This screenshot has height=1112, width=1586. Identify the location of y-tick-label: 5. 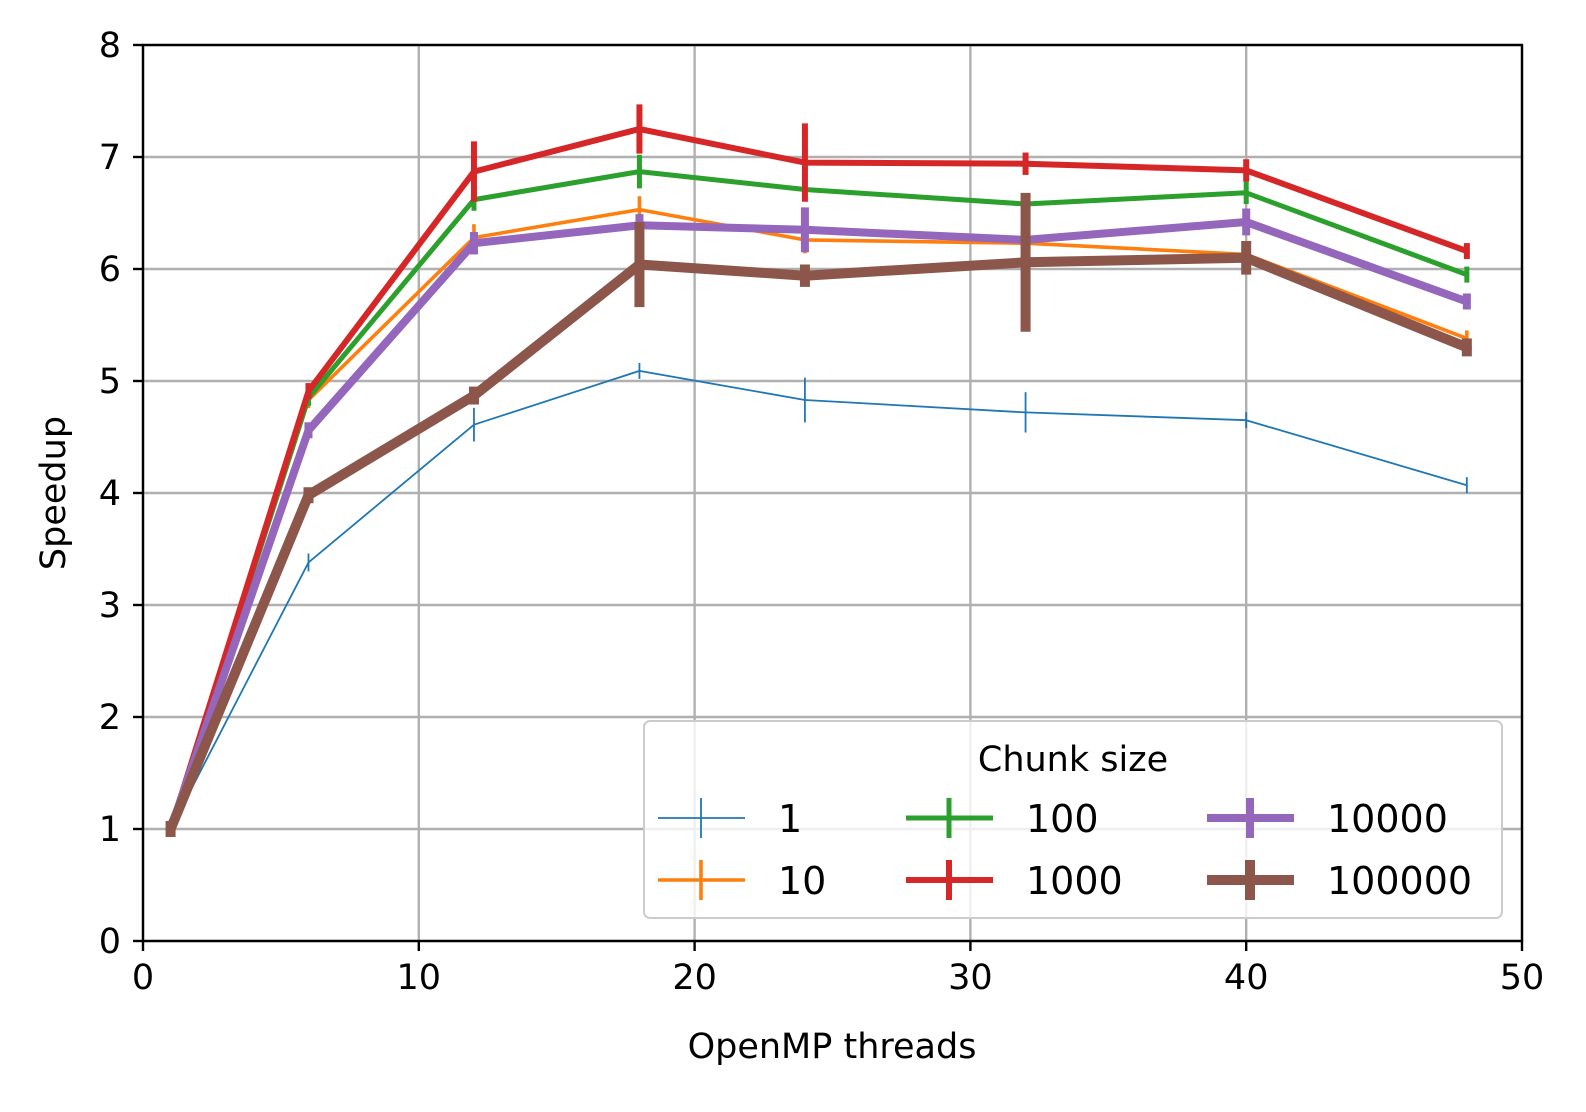
(110, 382).